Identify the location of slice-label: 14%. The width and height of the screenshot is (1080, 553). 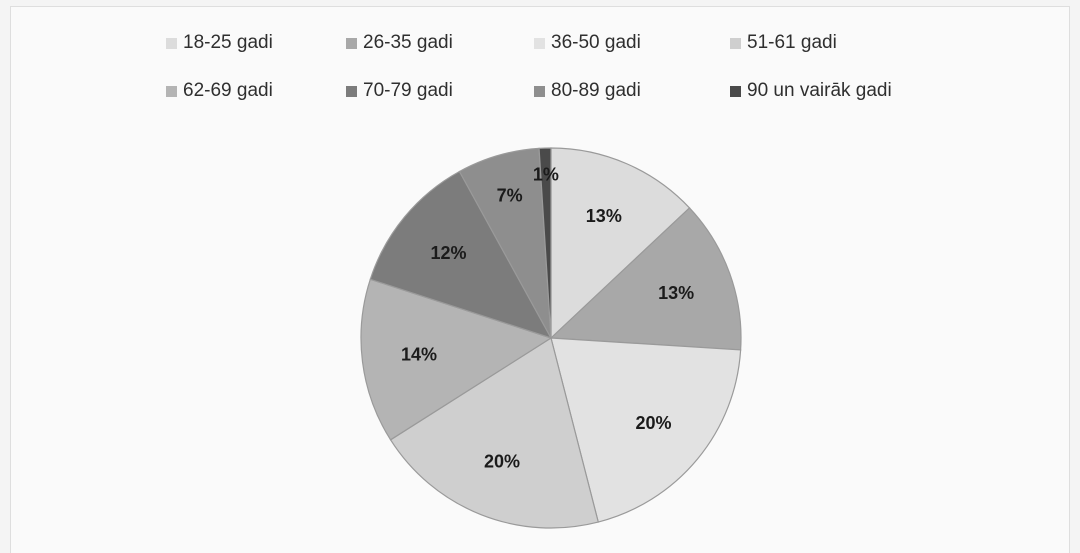
(419, 355).